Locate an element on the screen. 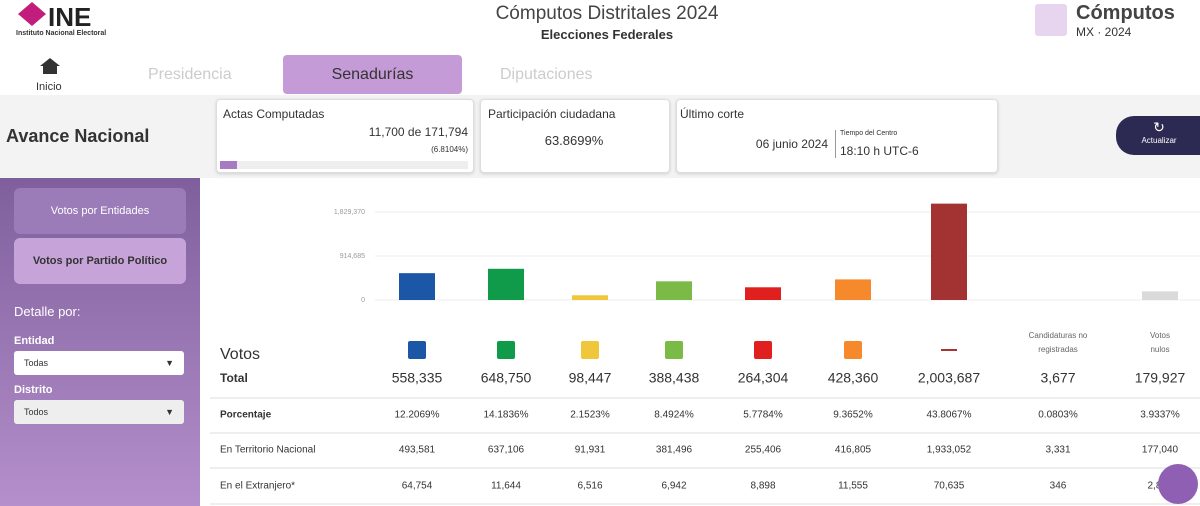  cell: 6,516 is located at coordinates (589, 486).